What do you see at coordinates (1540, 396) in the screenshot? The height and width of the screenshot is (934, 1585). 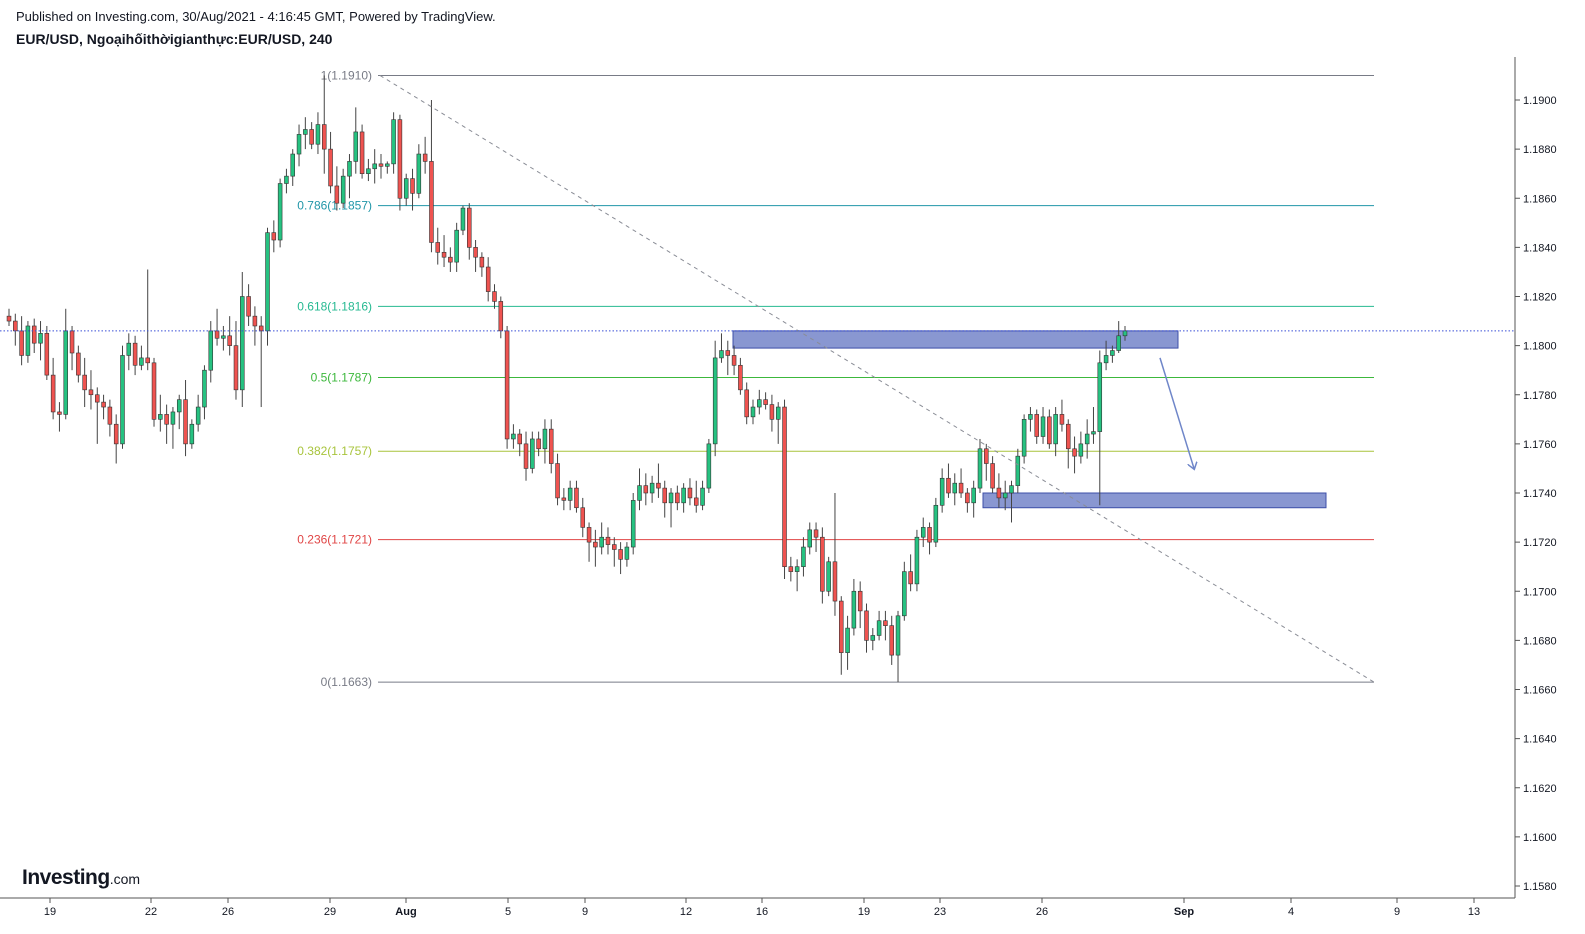 I see `price-tick-label: 1.1780` at bounding box center [1540, 396].